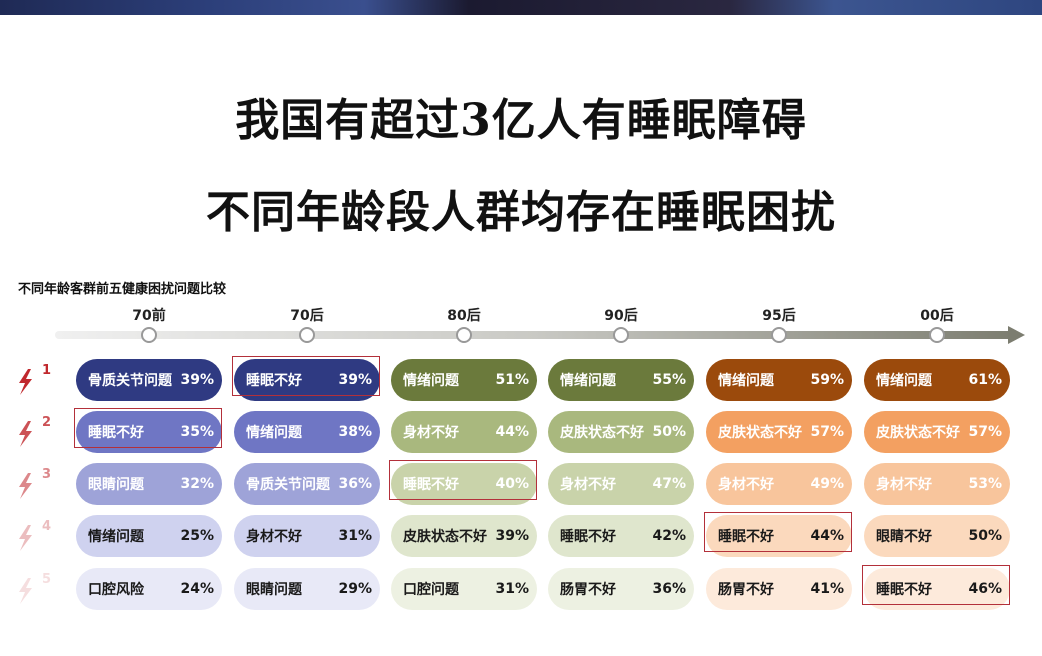 This screenshot has width=1042, height=656. I want to click on issue-label: 口腔问题, so click(431, 590).